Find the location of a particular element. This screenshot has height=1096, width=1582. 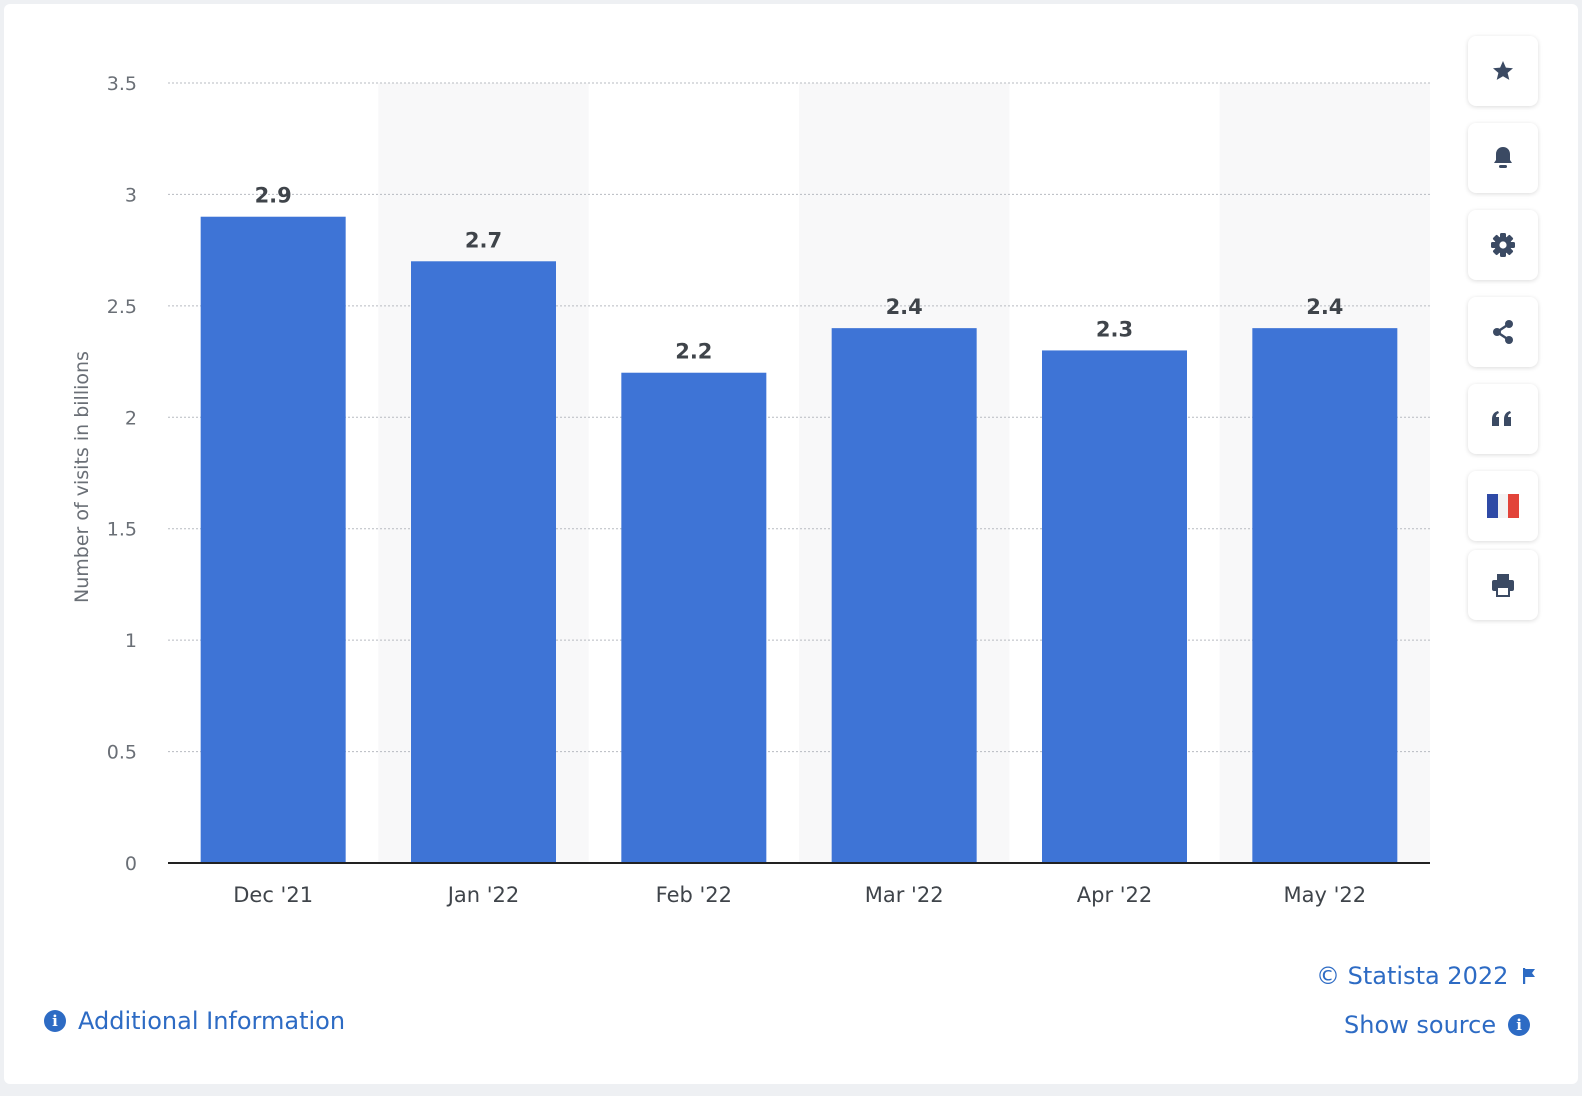

data-label: 2.7 is located at coordinates (483, 240).